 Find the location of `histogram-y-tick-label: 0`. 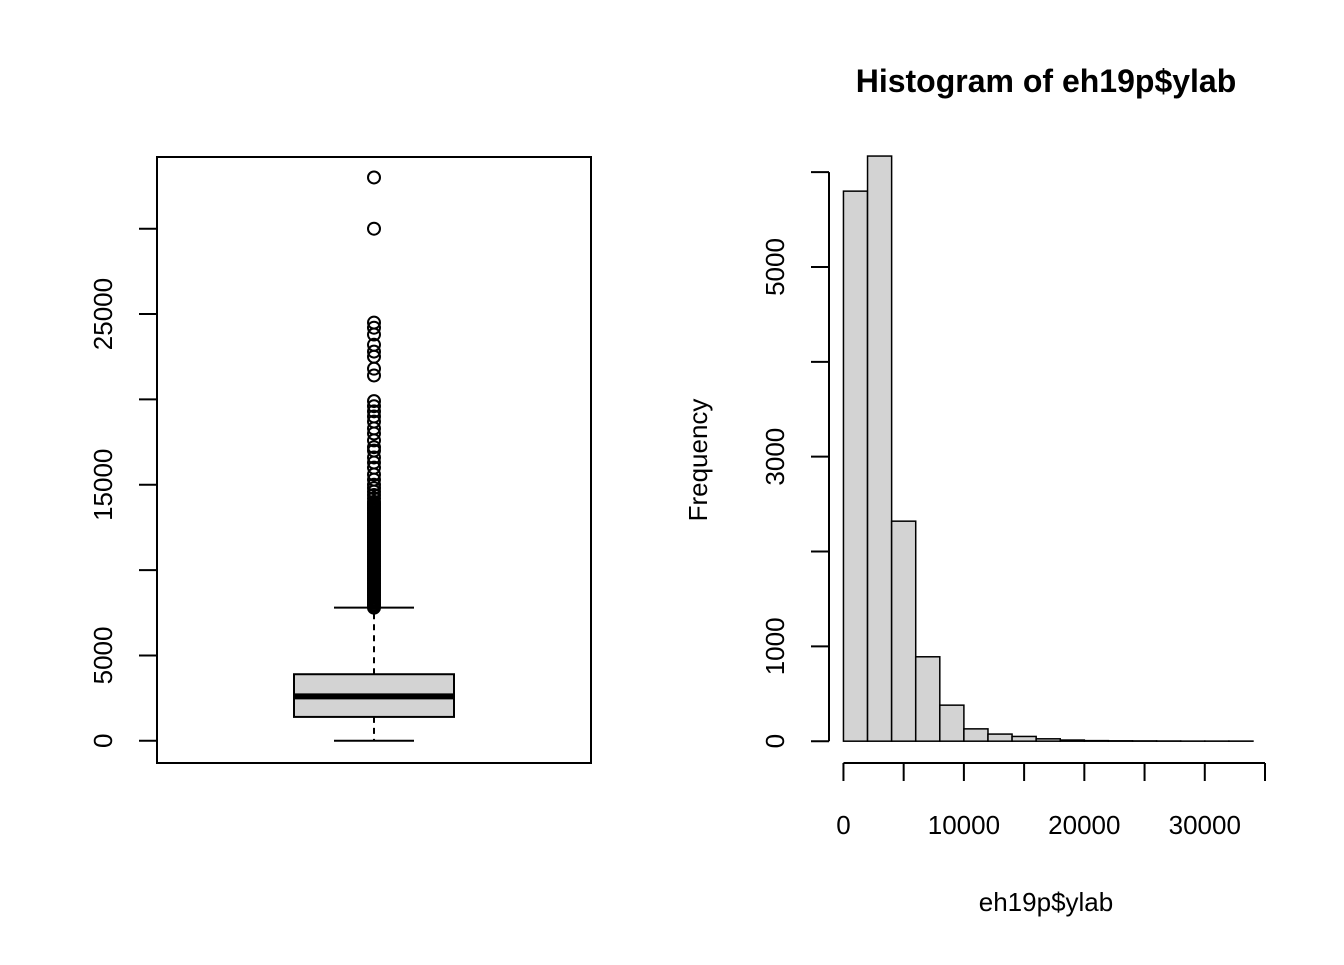

histogram-y-tick-label: 0 is located at coordinates (775, 741).